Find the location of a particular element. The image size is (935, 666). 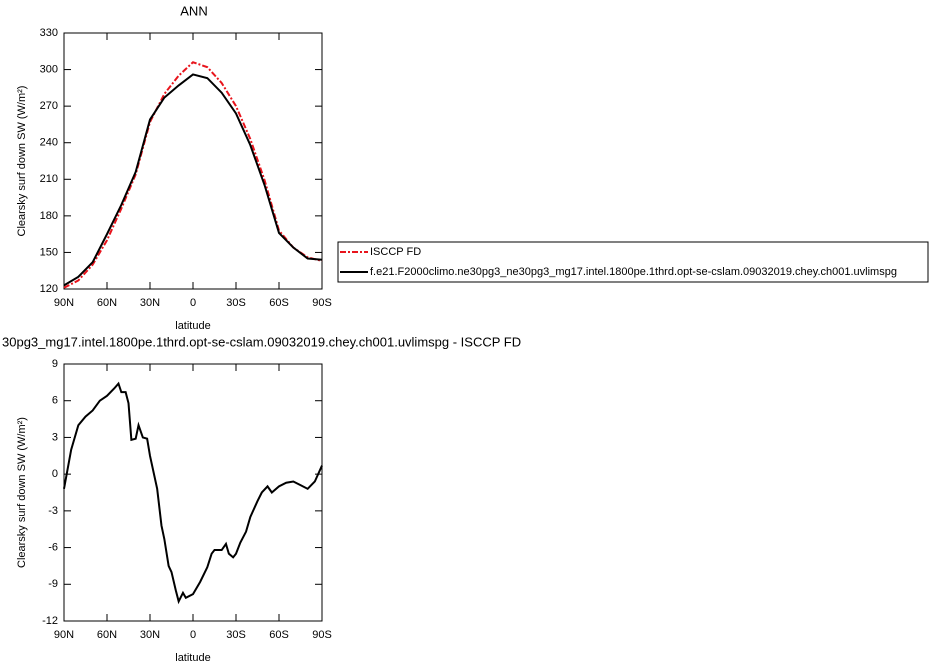

y-tick-label: -3 is located at coordinates (53, 511).